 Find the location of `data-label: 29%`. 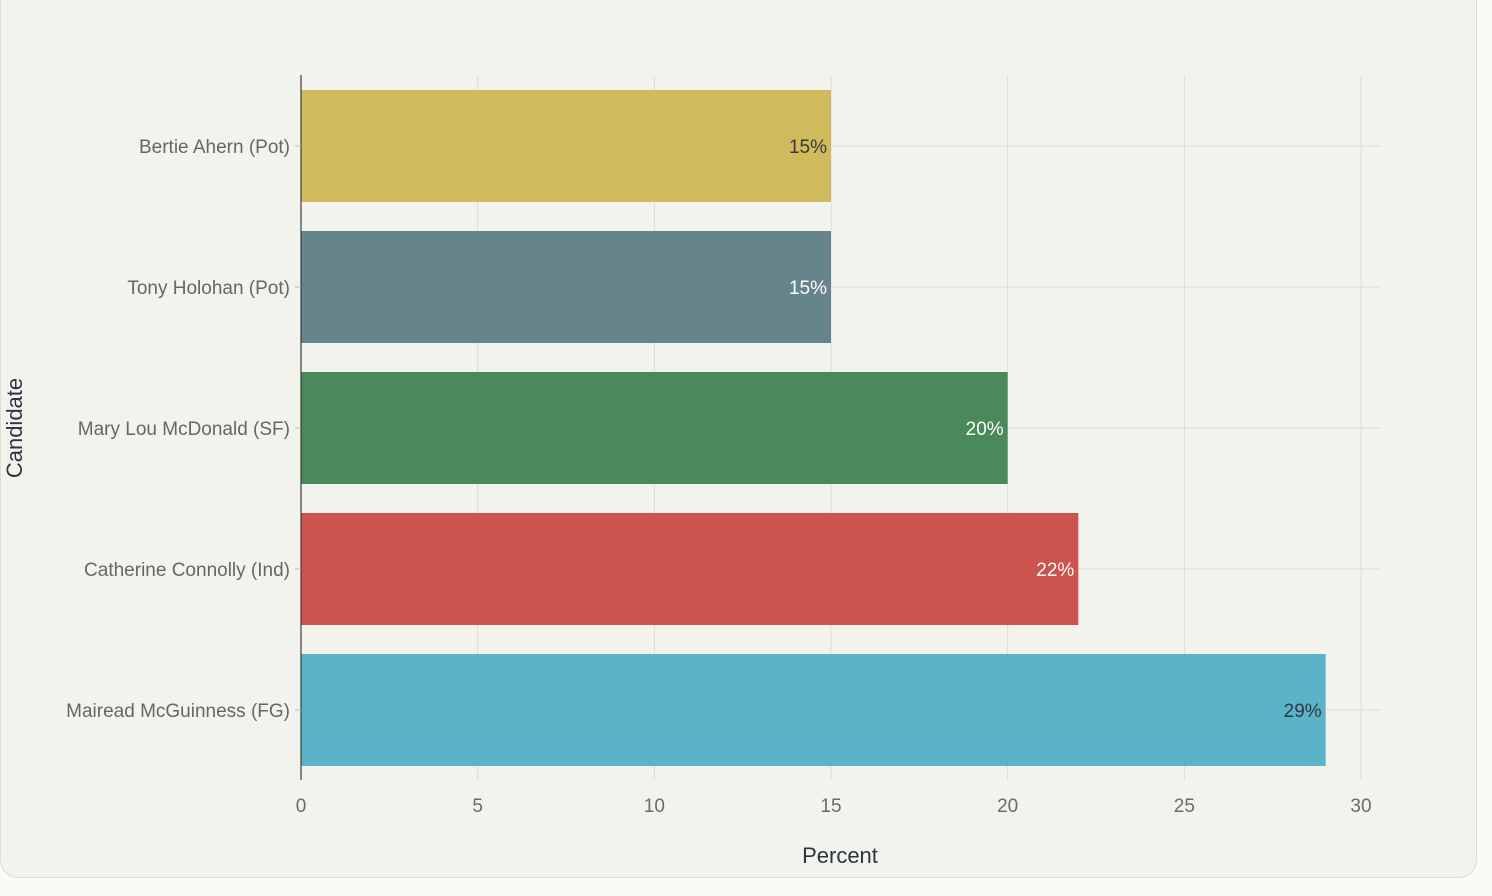

data-label: 29% is located at coordinates (1303, 711).